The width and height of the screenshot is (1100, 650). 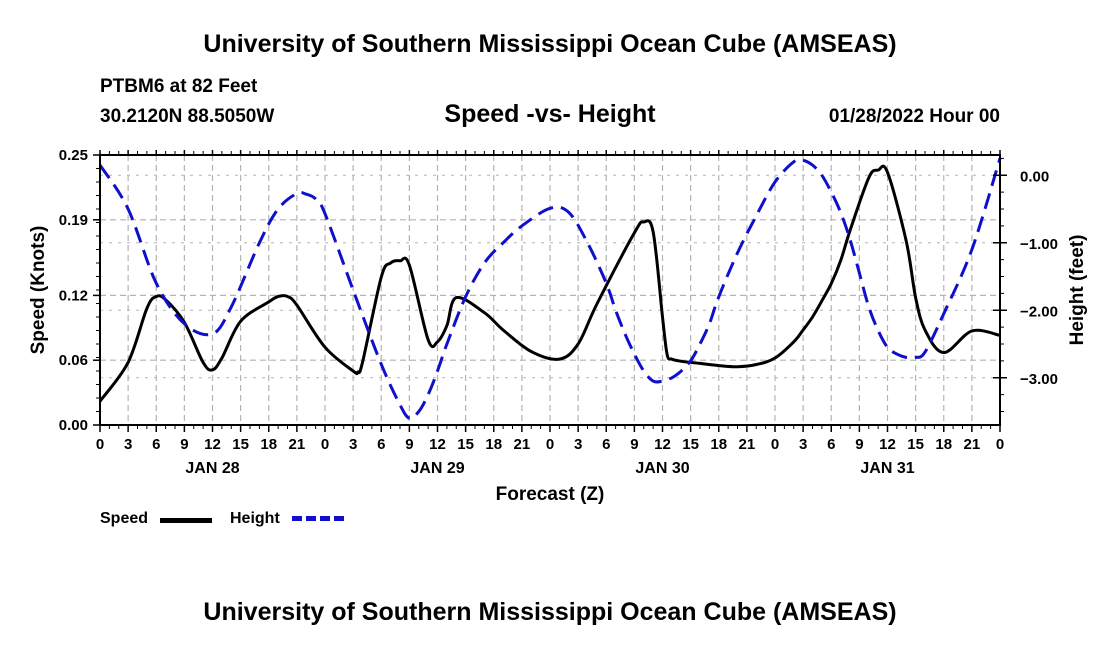 What do you see at coordinates (212, 468) in the screenshot?
I see `date-label: JAN 28` at bounding box center [212, 468].